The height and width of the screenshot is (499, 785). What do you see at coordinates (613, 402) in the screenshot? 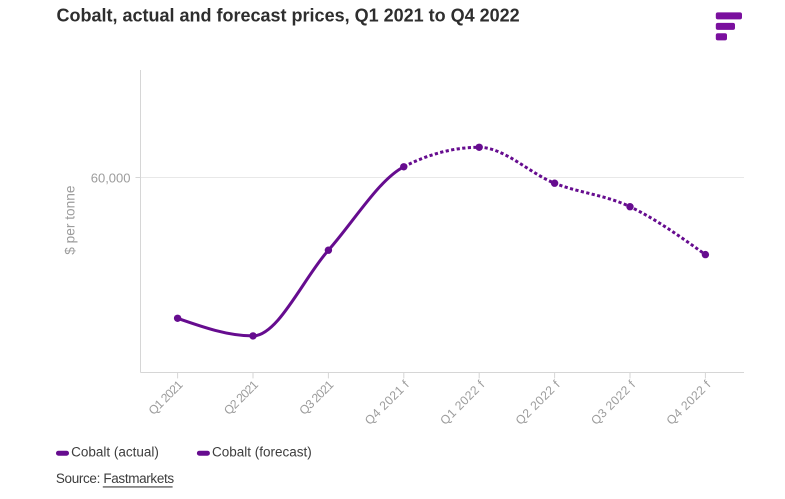
I see `svg-text: Q3 2022 f` at bounding box center [613, 402].